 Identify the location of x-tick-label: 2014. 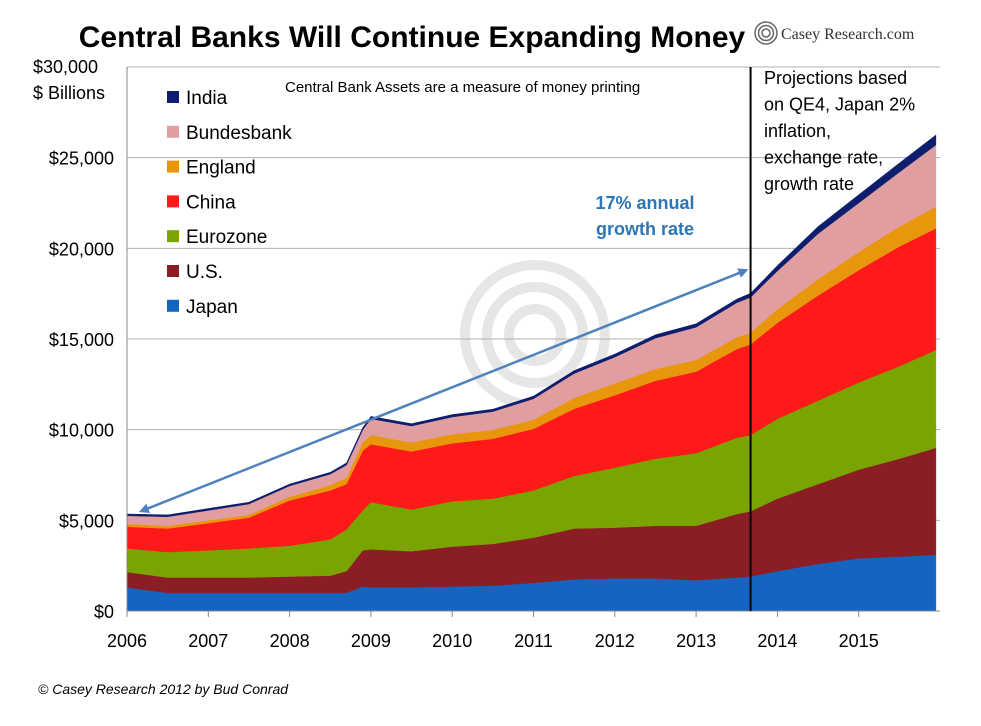
(777, 641).